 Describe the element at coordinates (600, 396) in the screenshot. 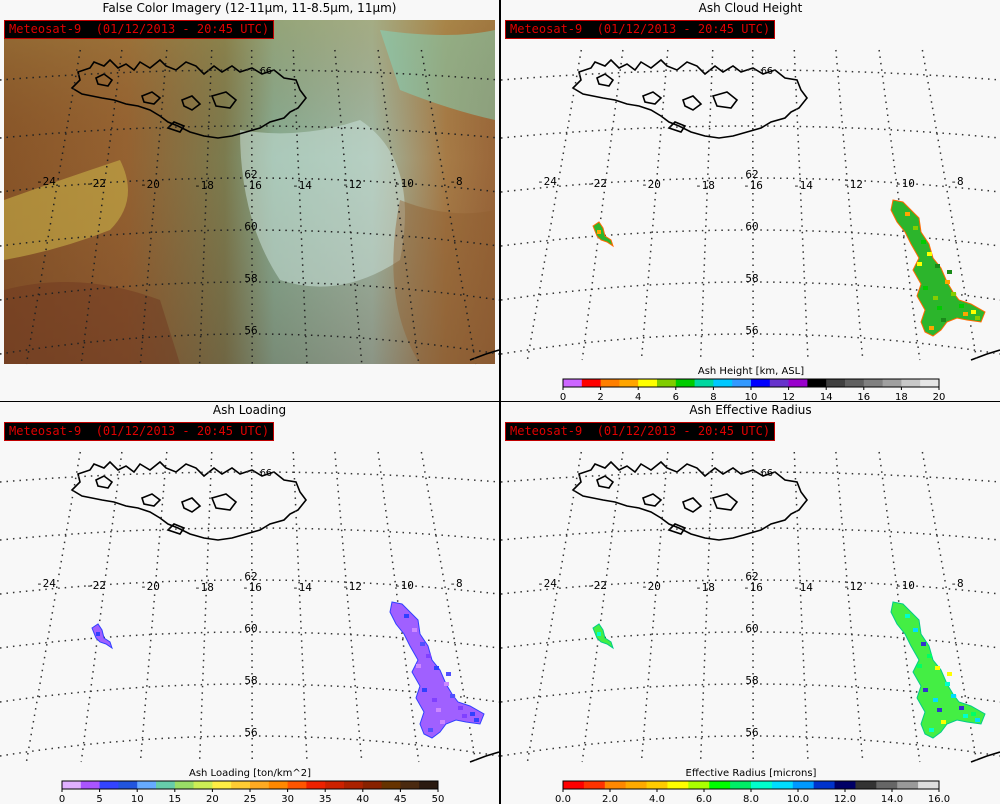

I see `colorbar-tick-label: 2` at that location.